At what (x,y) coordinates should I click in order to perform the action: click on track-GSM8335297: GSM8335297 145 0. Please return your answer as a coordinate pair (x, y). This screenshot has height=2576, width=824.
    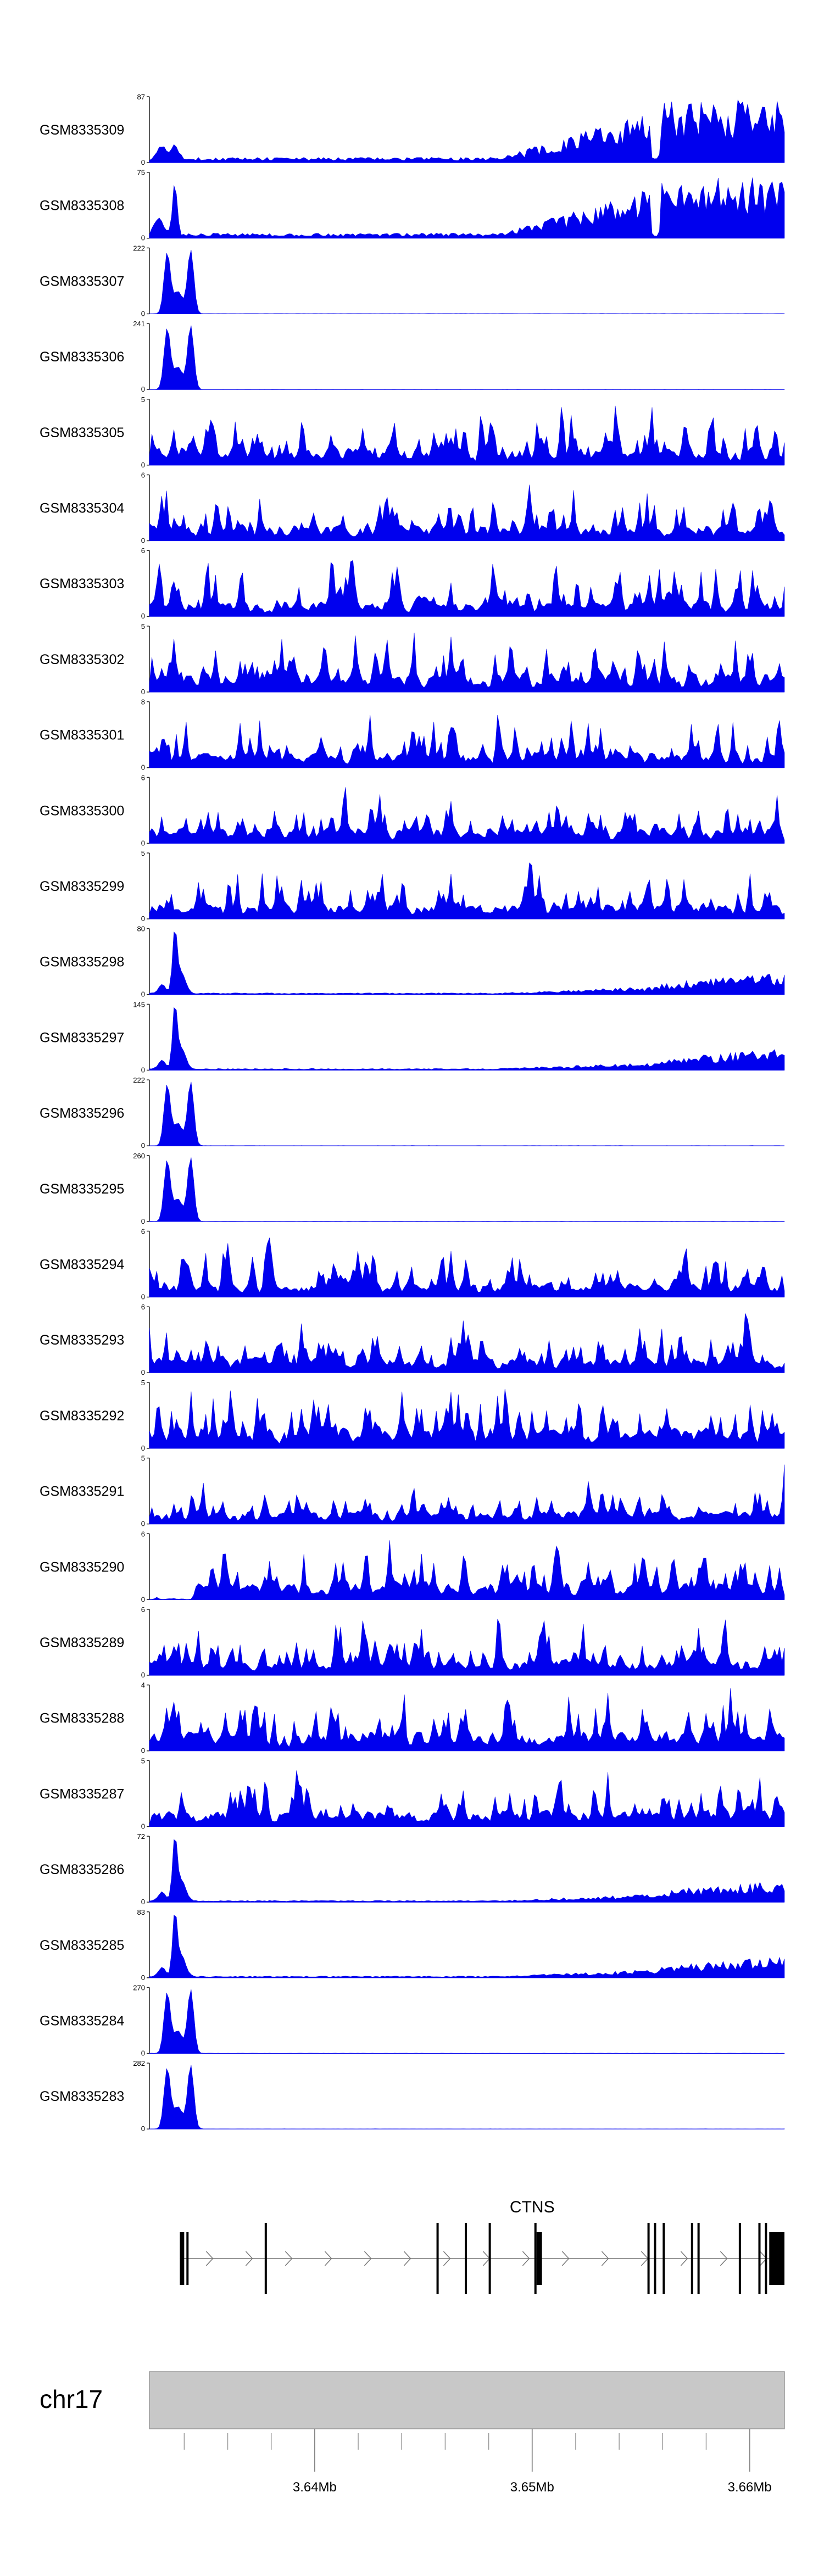
    Looking at the image, I should click on (412, 1037).